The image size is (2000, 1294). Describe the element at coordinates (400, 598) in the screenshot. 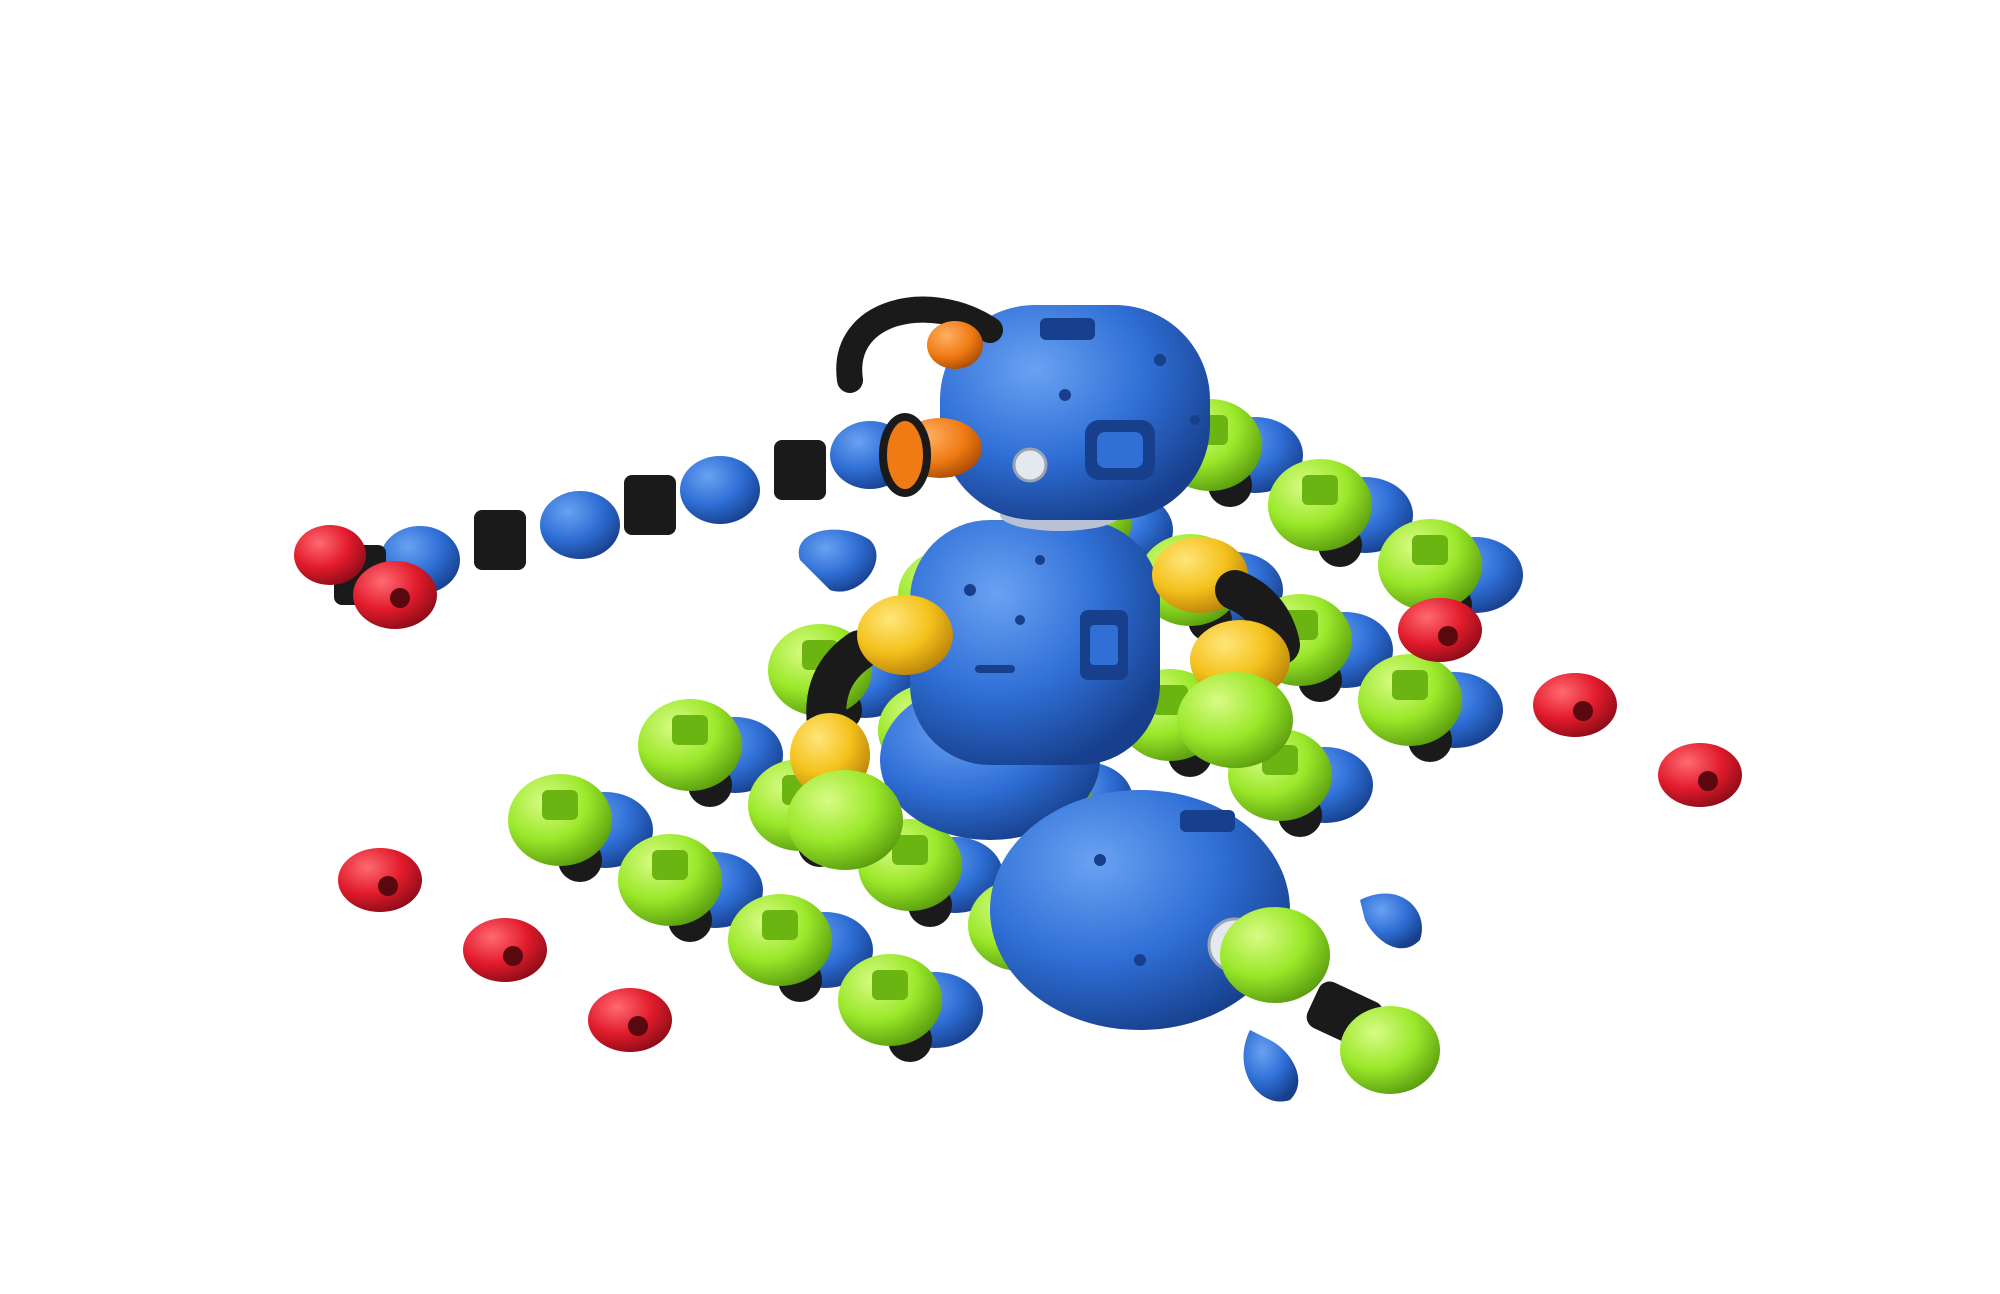

I see `tail-red-tip-hole` at that location.